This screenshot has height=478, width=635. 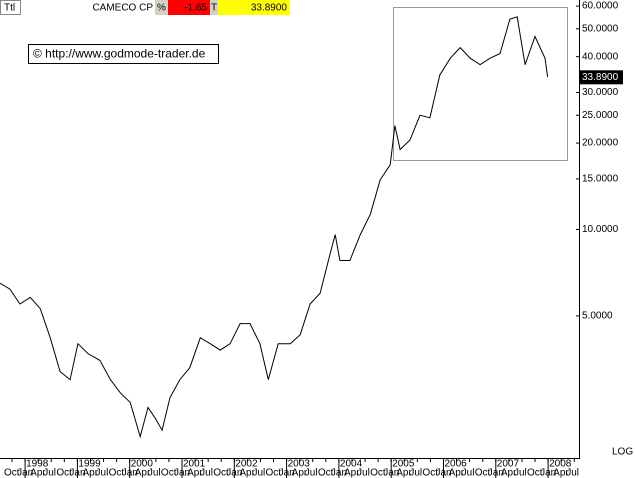 What do you see at coordinates (37, 464) in the screenshot?
I see `x-tick-label: 1998` at bounding box center [37, 464].